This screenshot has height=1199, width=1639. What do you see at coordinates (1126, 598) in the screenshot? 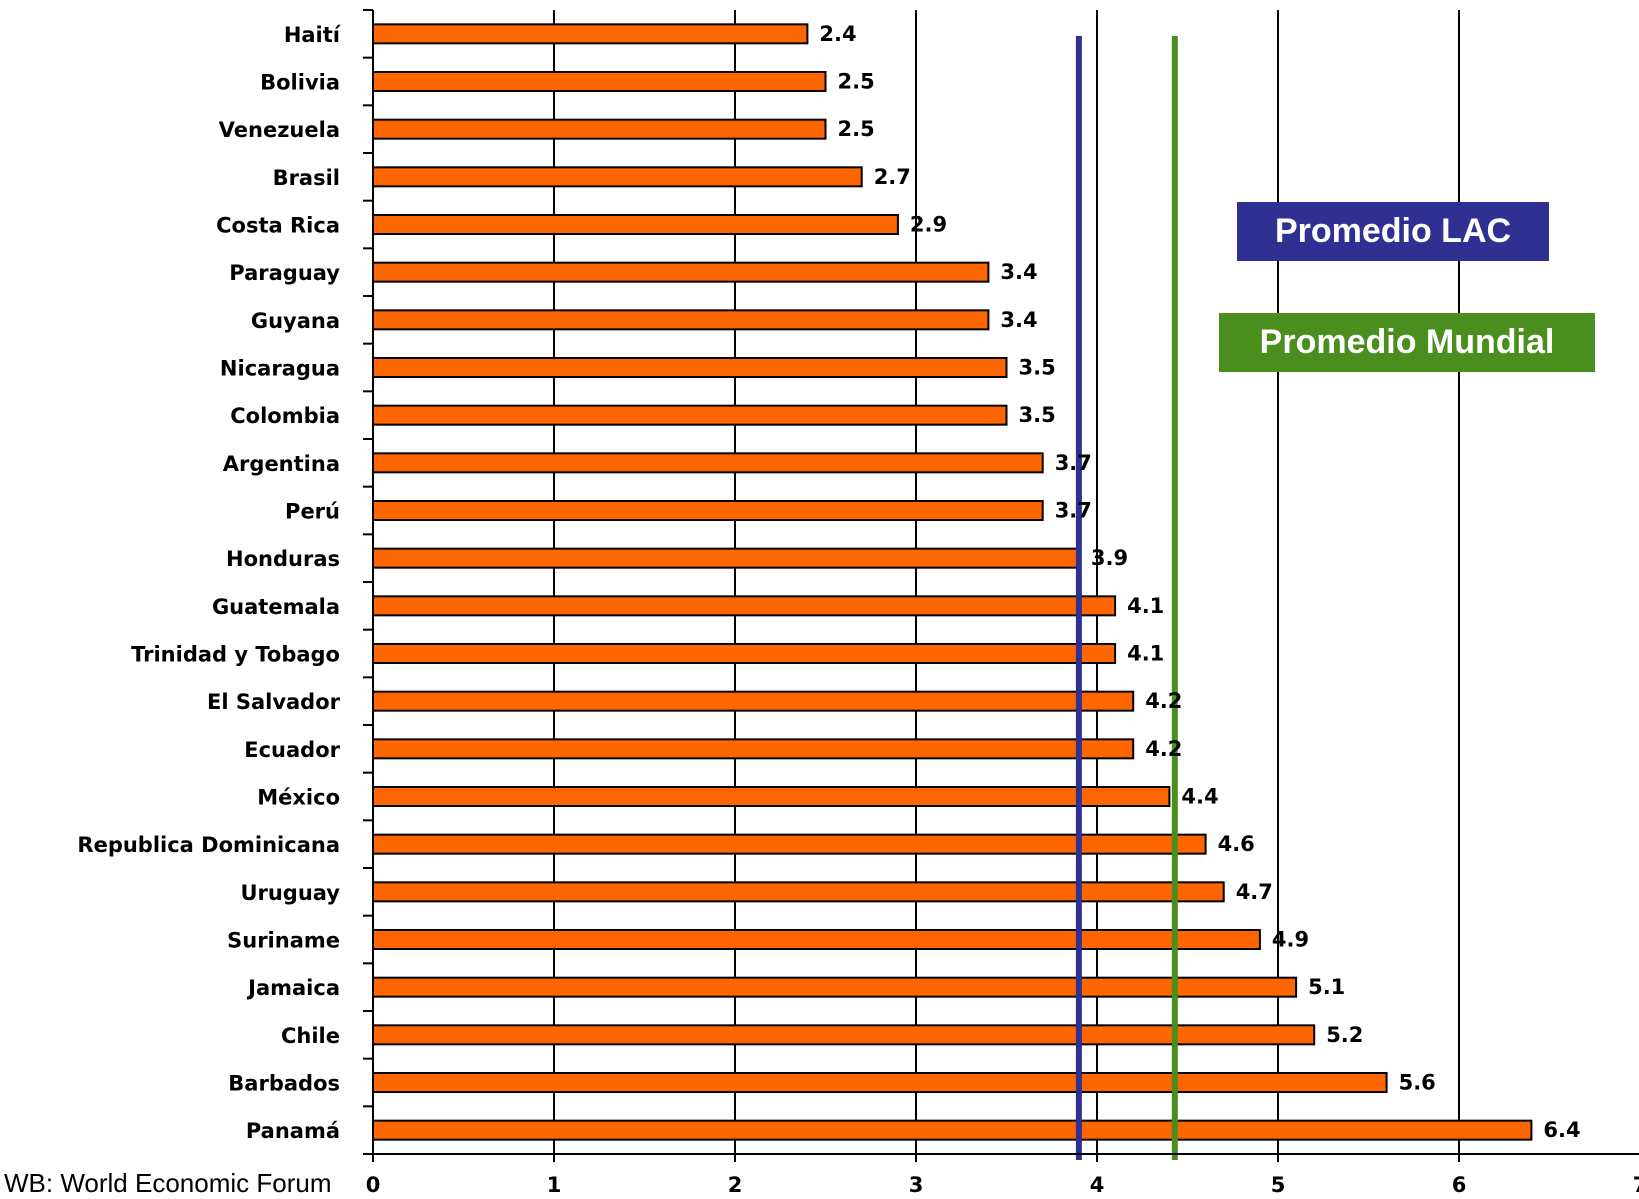
I see `reference-lines` at bounding box center [1126, 598].